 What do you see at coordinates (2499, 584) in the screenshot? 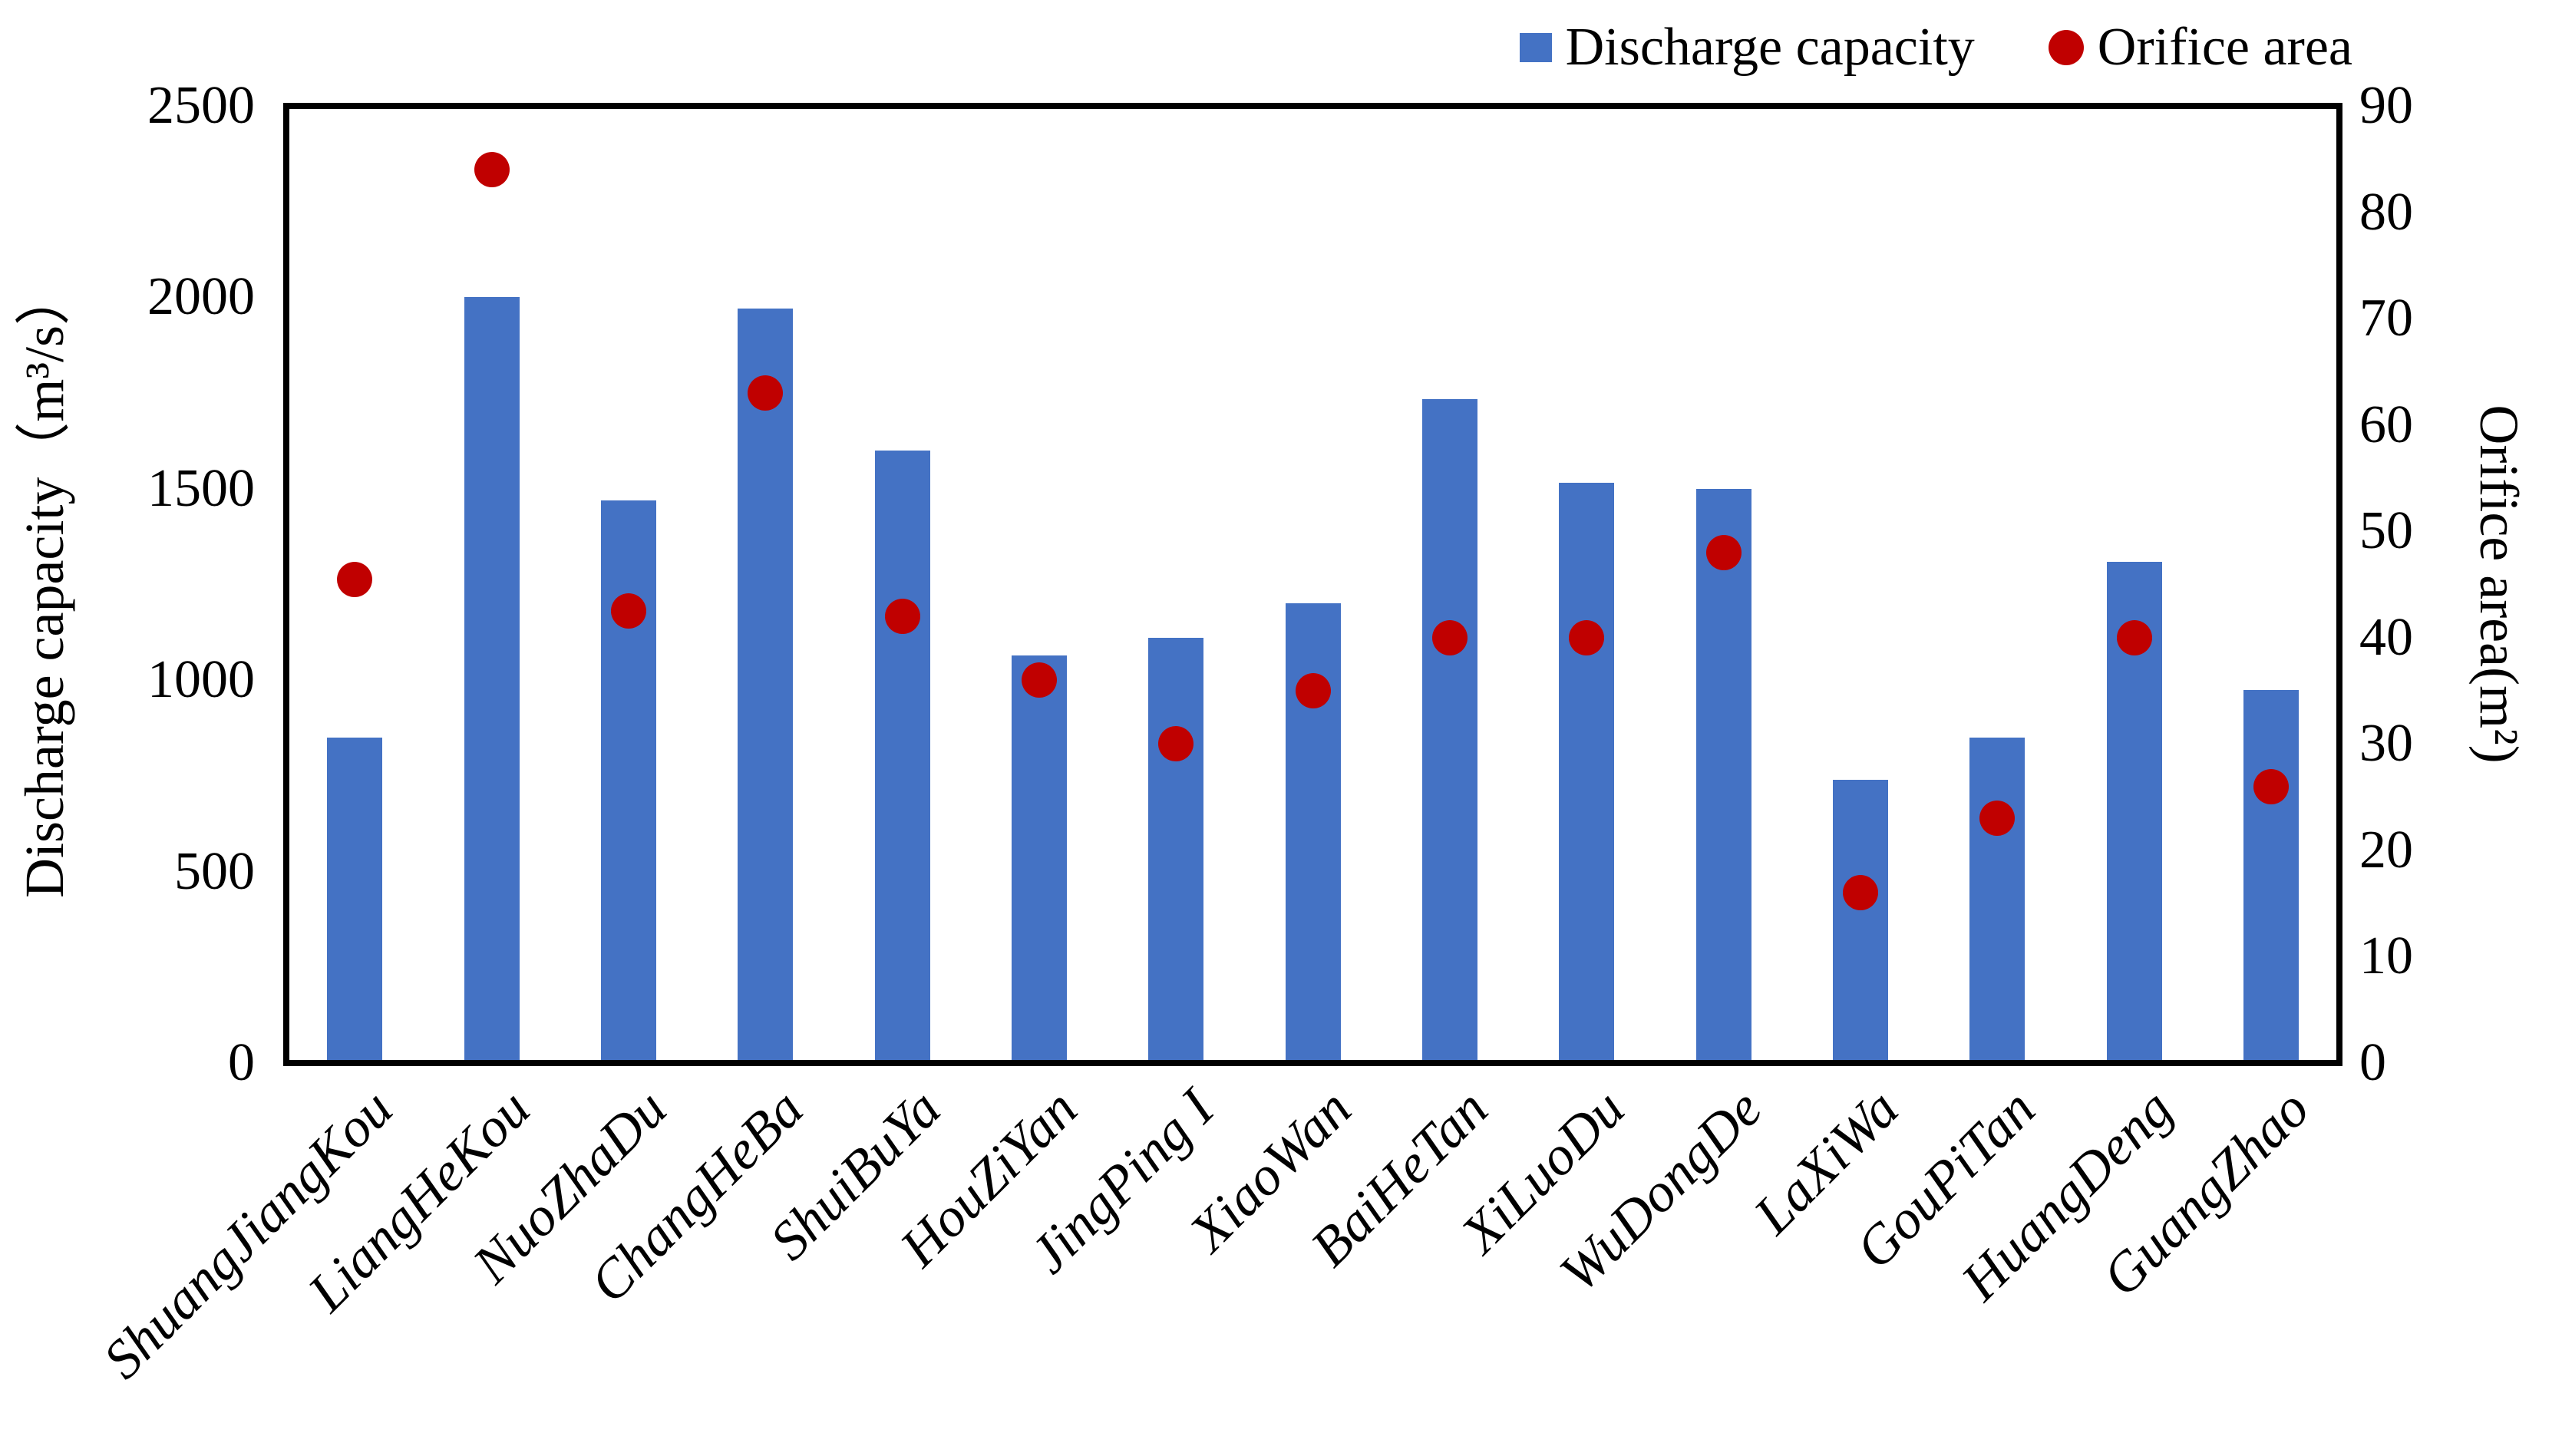
I see `right-axis-title: Orifice area(m²)` at bounding box center [2499, 584].